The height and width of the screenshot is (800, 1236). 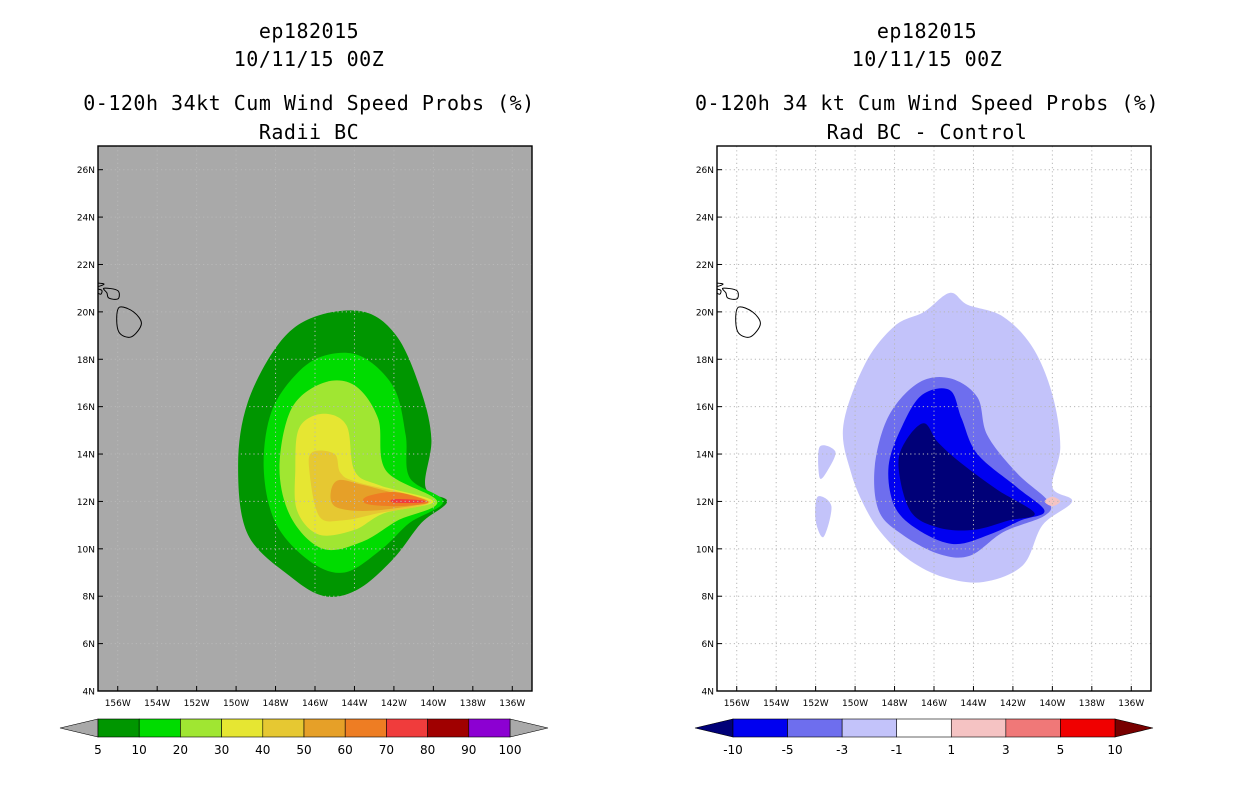 I want to click on colorbar-label-9: 90, so click(x=468, y=750).